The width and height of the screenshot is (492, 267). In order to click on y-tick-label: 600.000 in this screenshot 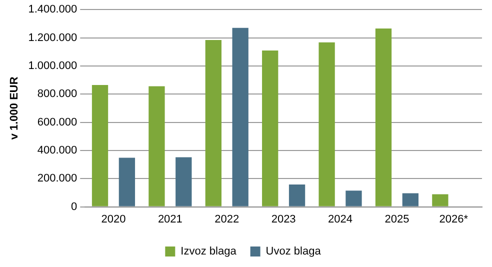, I will do `click(57, 122)`.